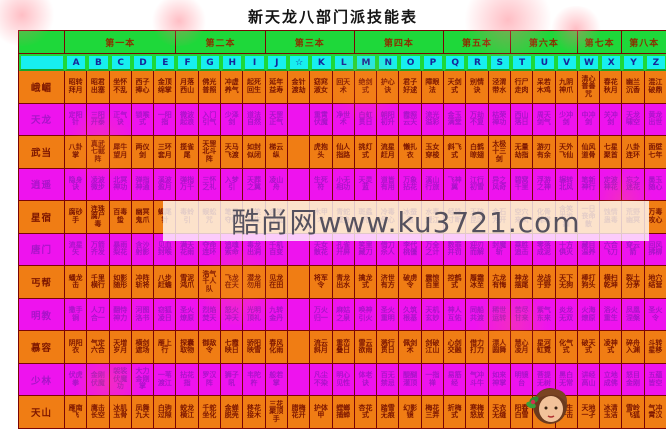  What do you see at coordinates (366, 185) in the screenshot?
I see `skill-cell: 天灵蓝` at bounding box center [366, 185].